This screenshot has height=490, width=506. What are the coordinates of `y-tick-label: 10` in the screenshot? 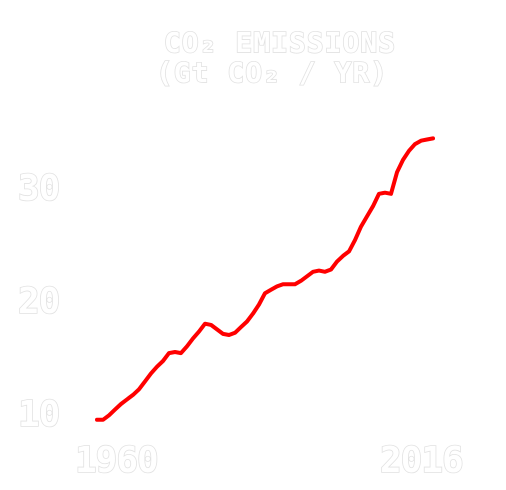 It's located at (38, 414).